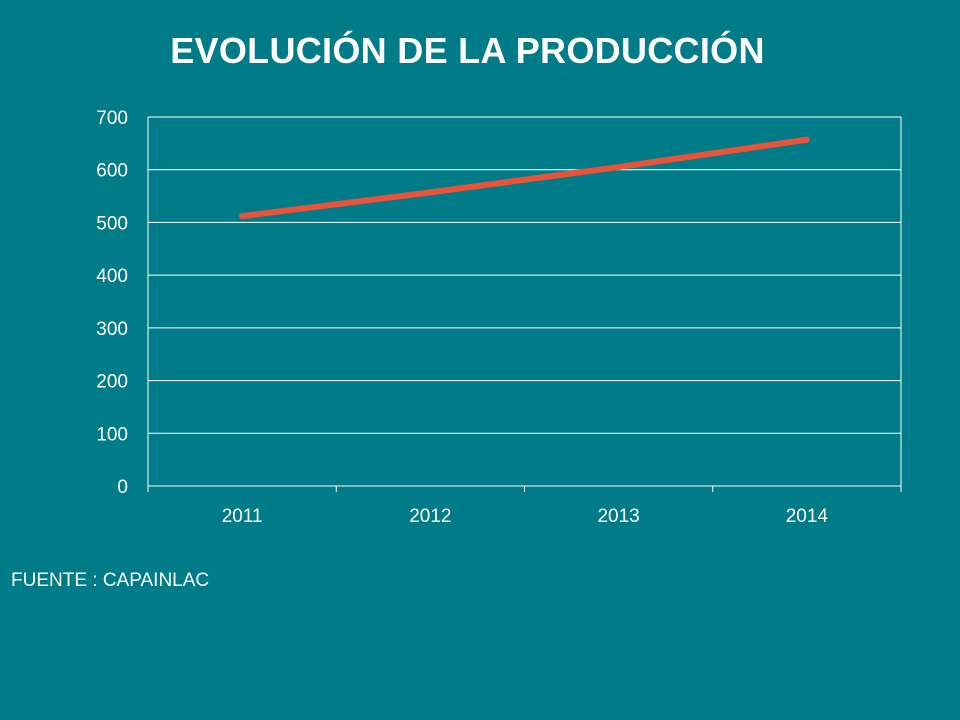 The width and height of the screenshot is (960, 720). I want to click on y-tick-label-300: 300, so click(112, 329).